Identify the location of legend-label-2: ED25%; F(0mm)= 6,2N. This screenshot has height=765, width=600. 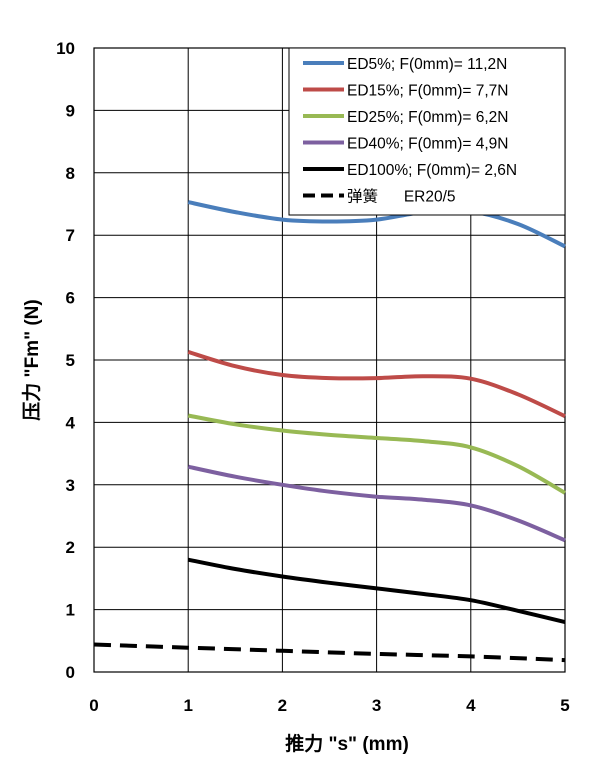
(428, 117).